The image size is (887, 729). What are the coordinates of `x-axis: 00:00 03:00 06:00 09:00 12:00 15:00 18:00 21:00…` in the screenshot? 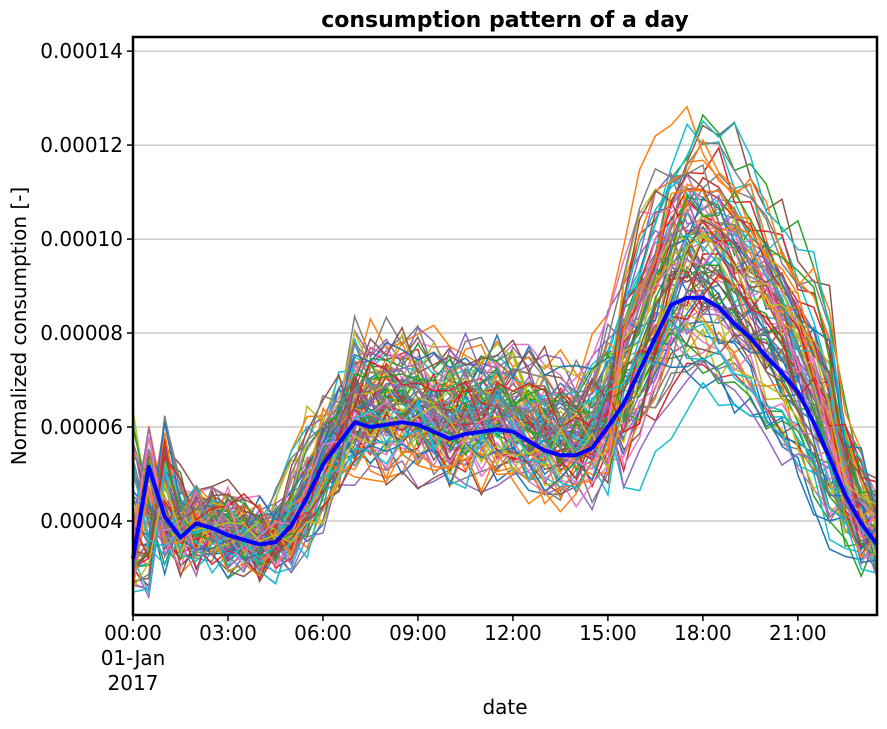 It's located at (464, 655).